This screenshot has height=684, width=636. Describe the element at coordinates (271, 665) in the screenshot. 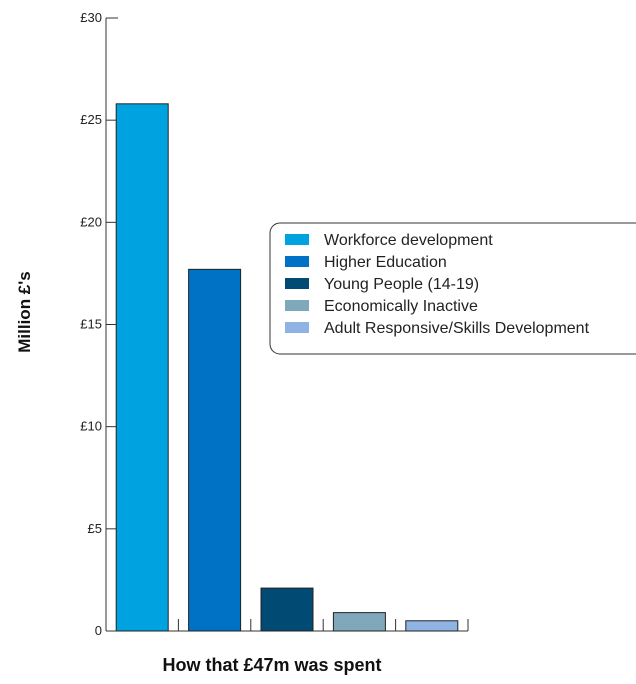

I see `x-axis-label: How that £47m was spent` at that location.